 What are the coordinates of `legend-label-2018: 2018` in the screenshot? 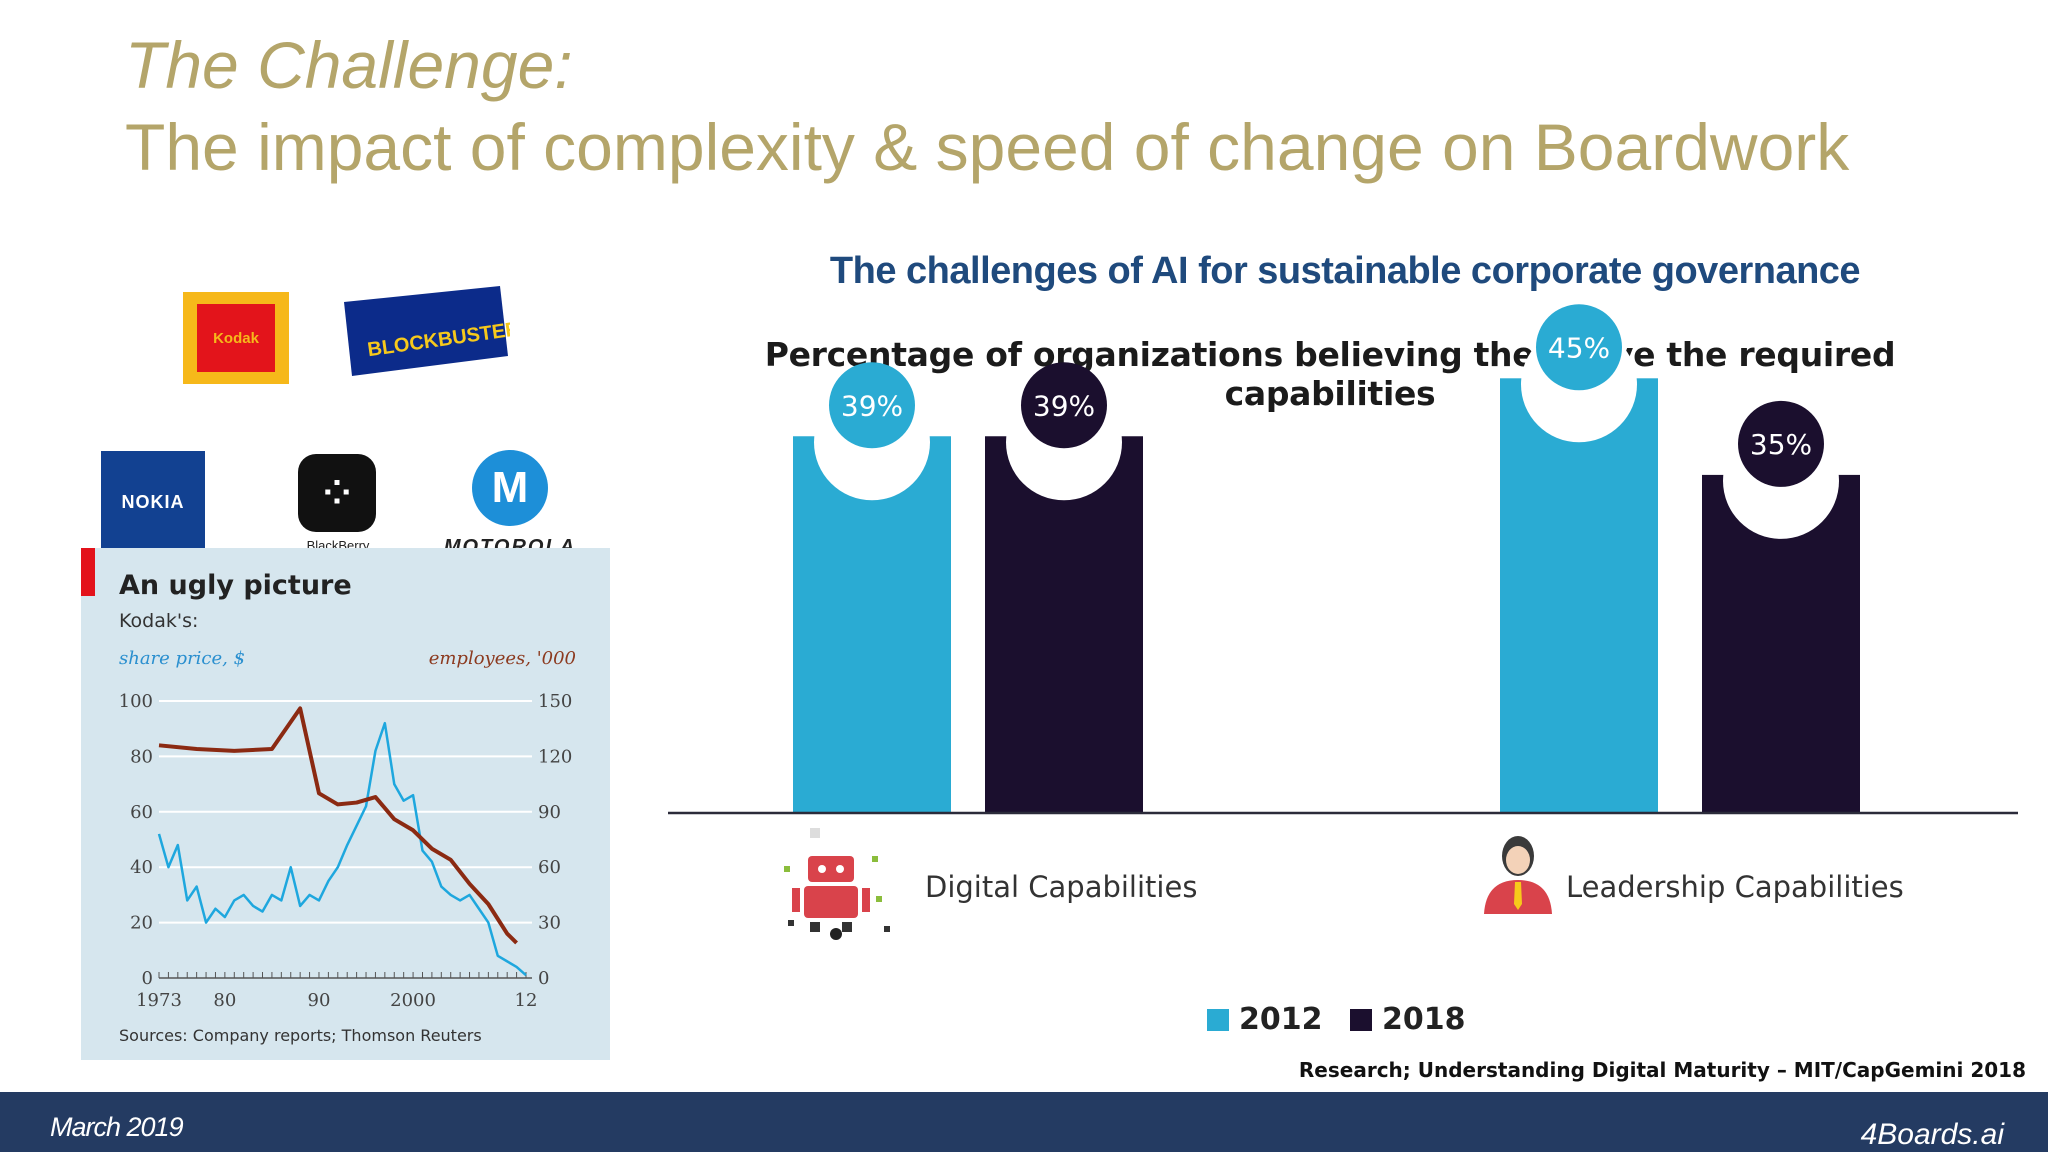 It's located at (1424, 1019).